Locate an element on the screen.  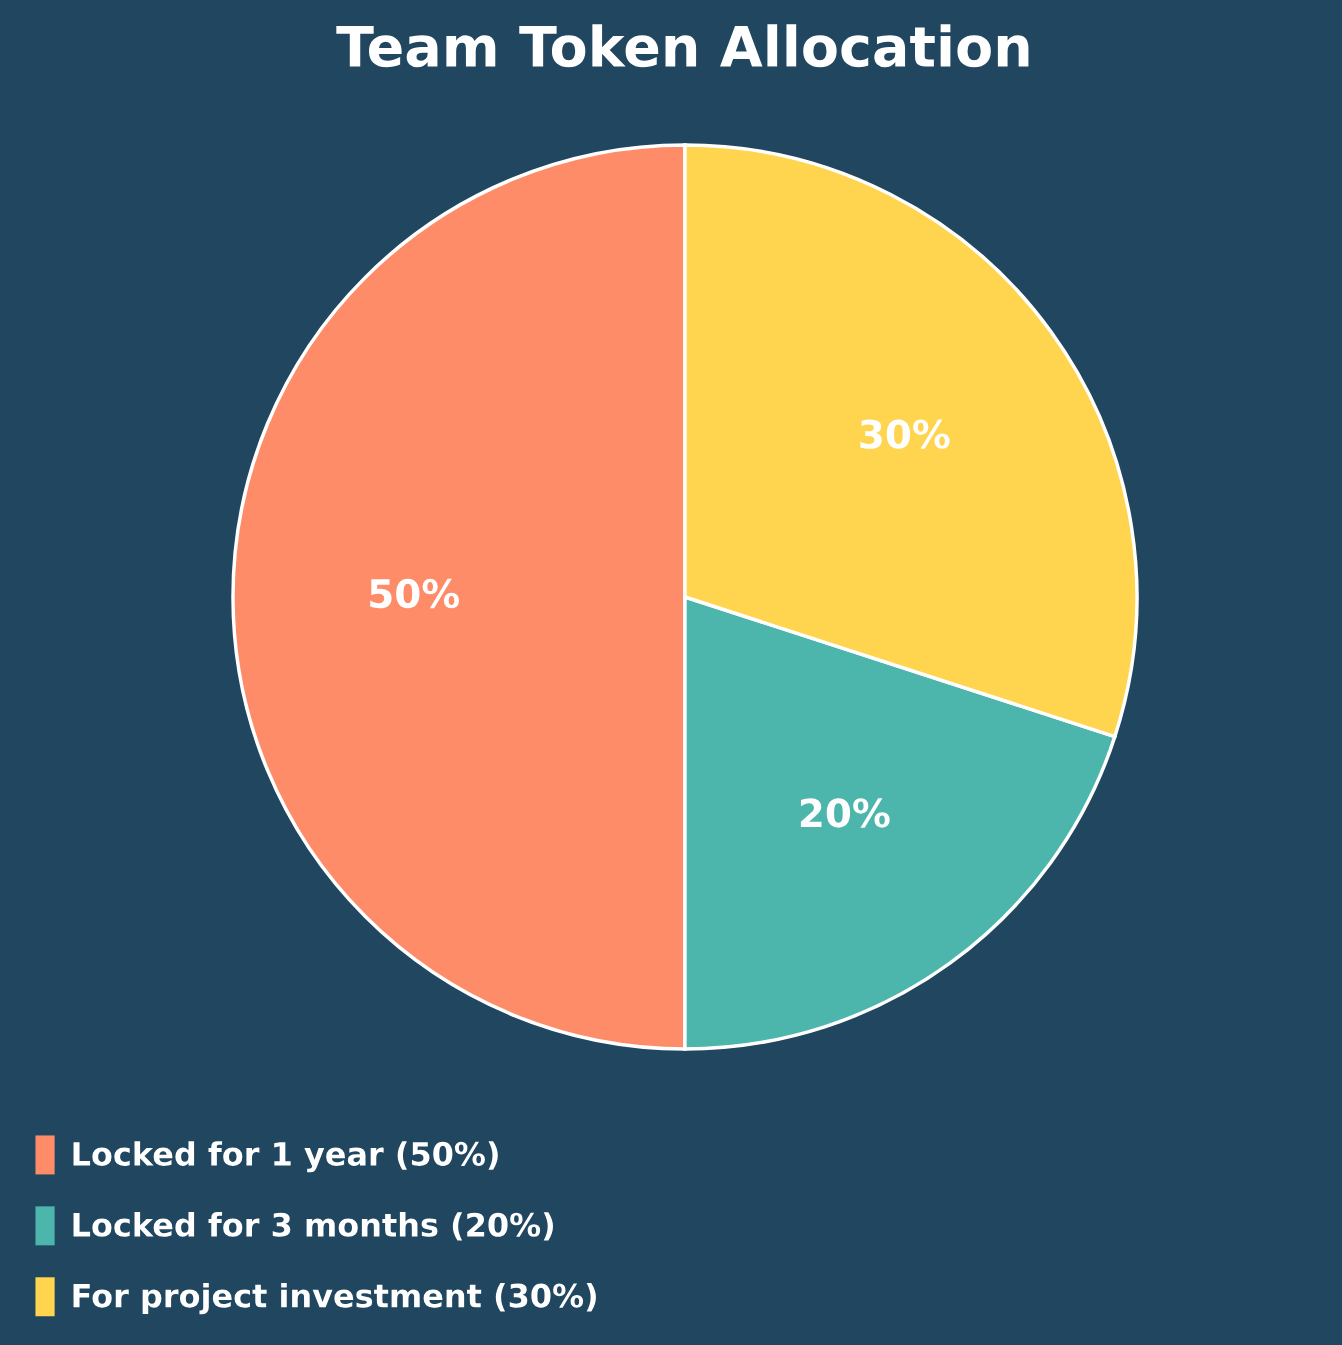
data-label: 30% is located at coordinates (905, 434).